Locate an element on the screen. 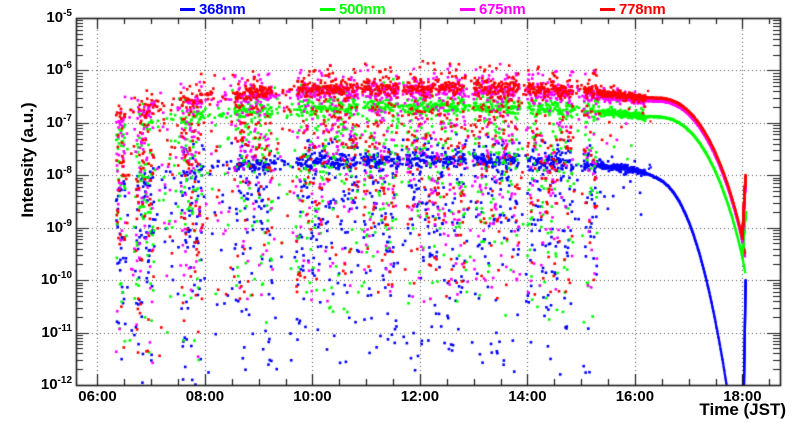 This screenshot has height=427, width=800. legend-item-500nm: 500nm is located at coordinates (353, 9).